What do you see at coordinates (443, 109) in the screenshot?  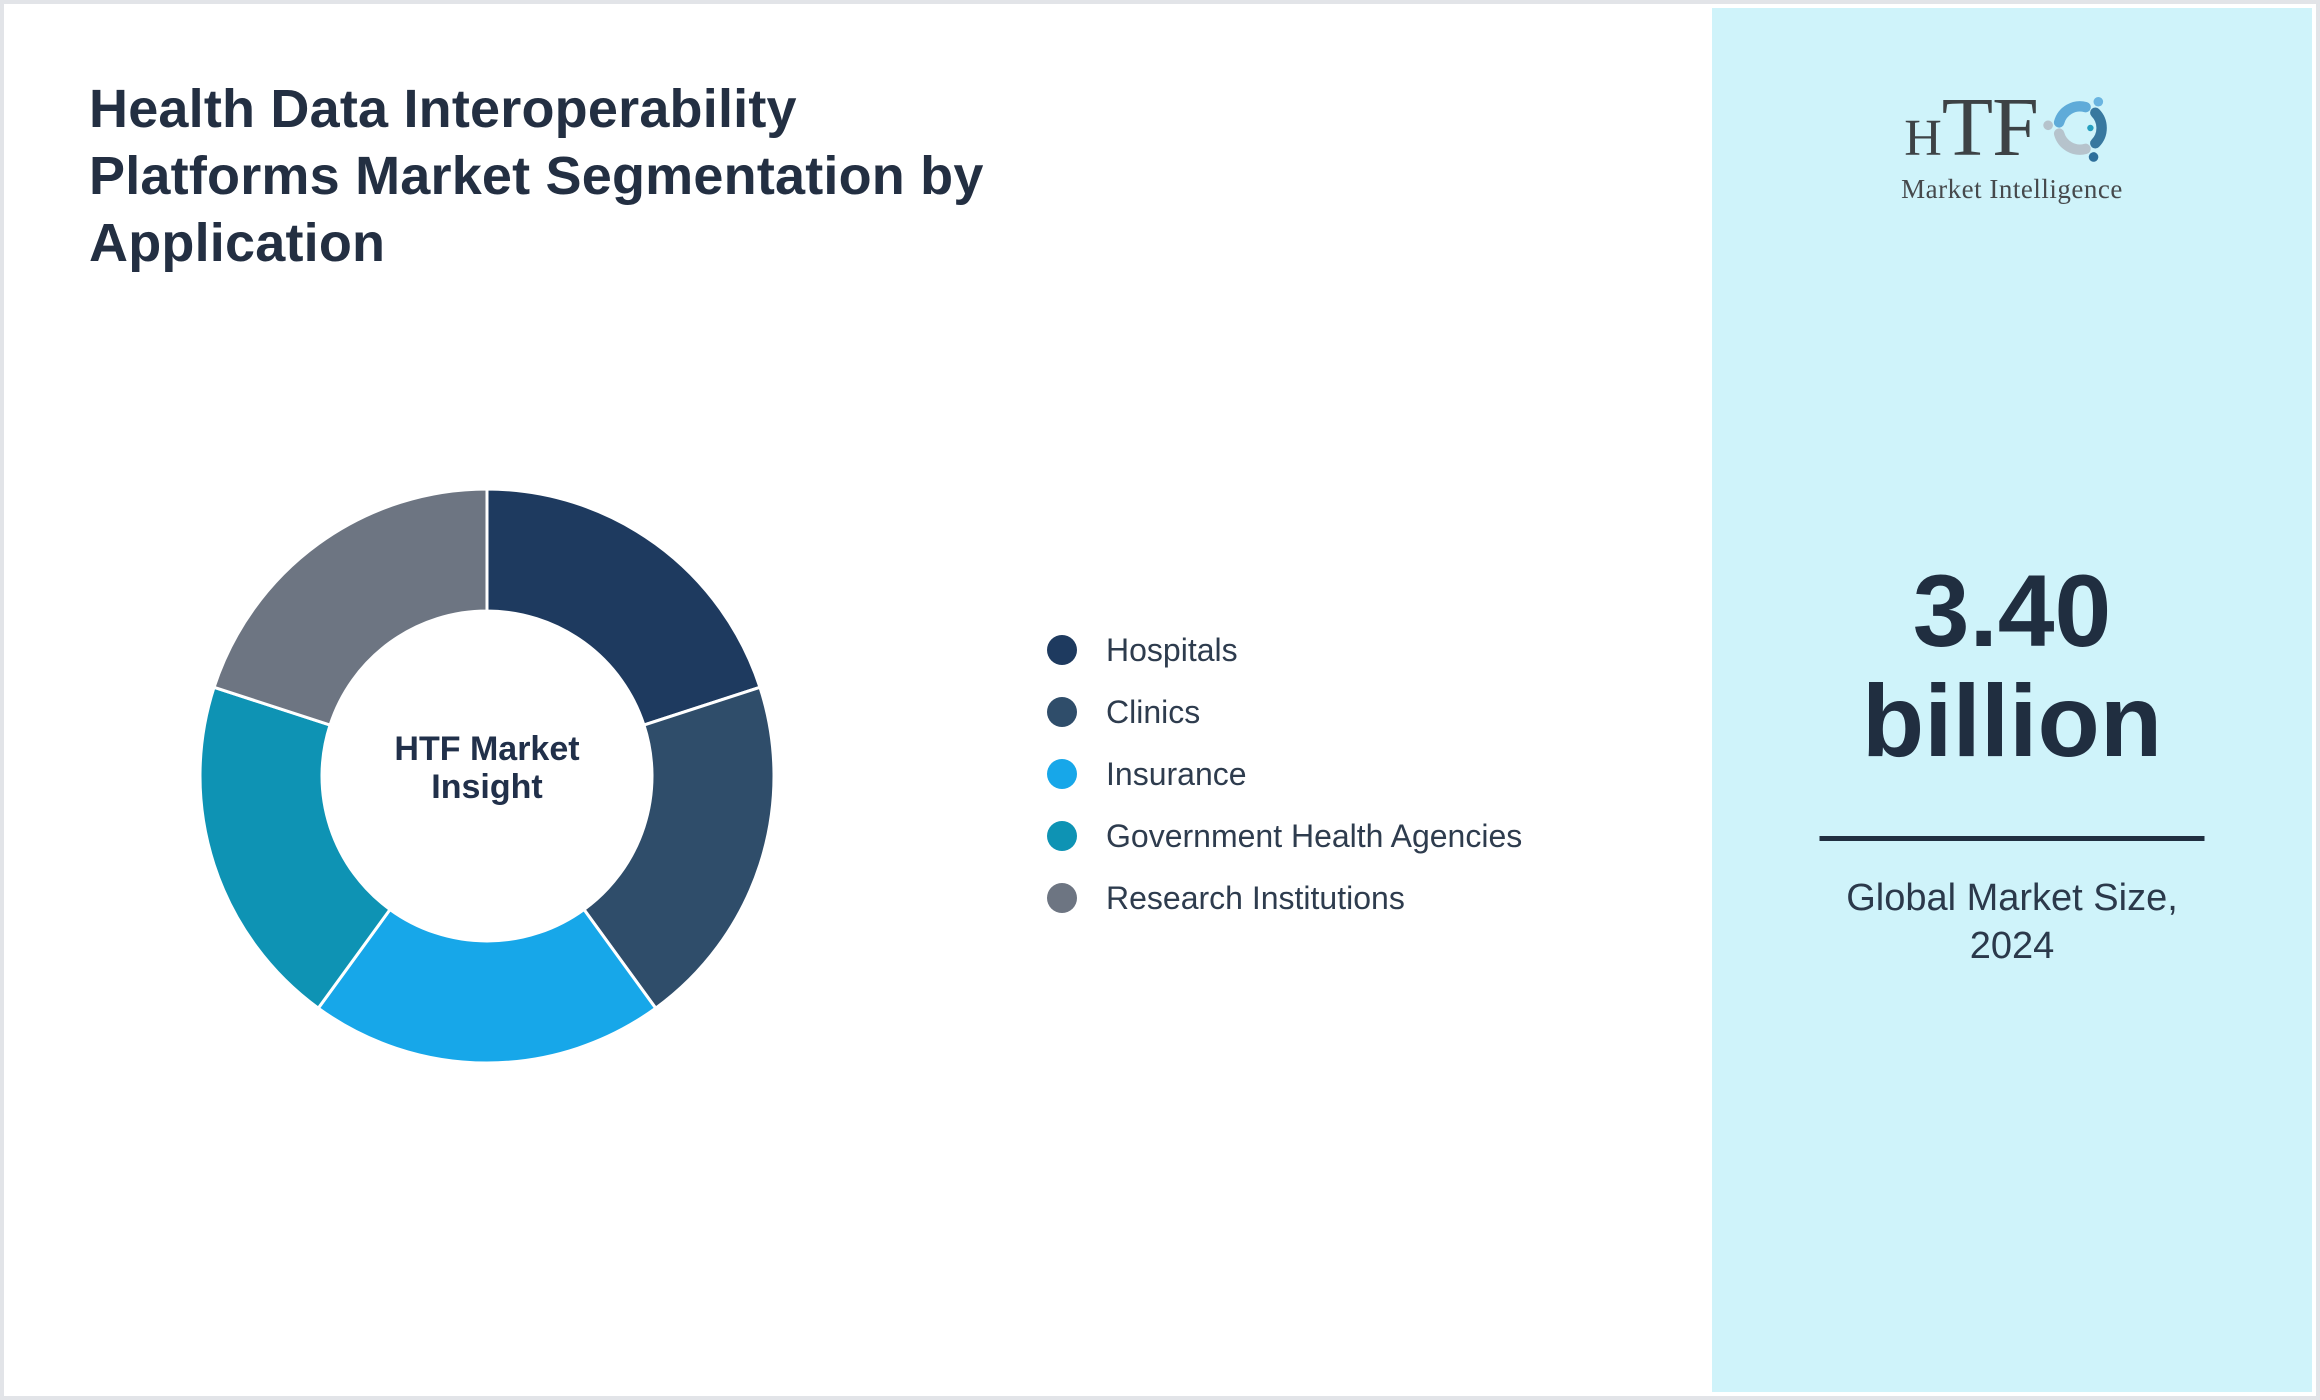 I see `page-title-line: Health Data Interoperability` at bounding box center [443, 109].